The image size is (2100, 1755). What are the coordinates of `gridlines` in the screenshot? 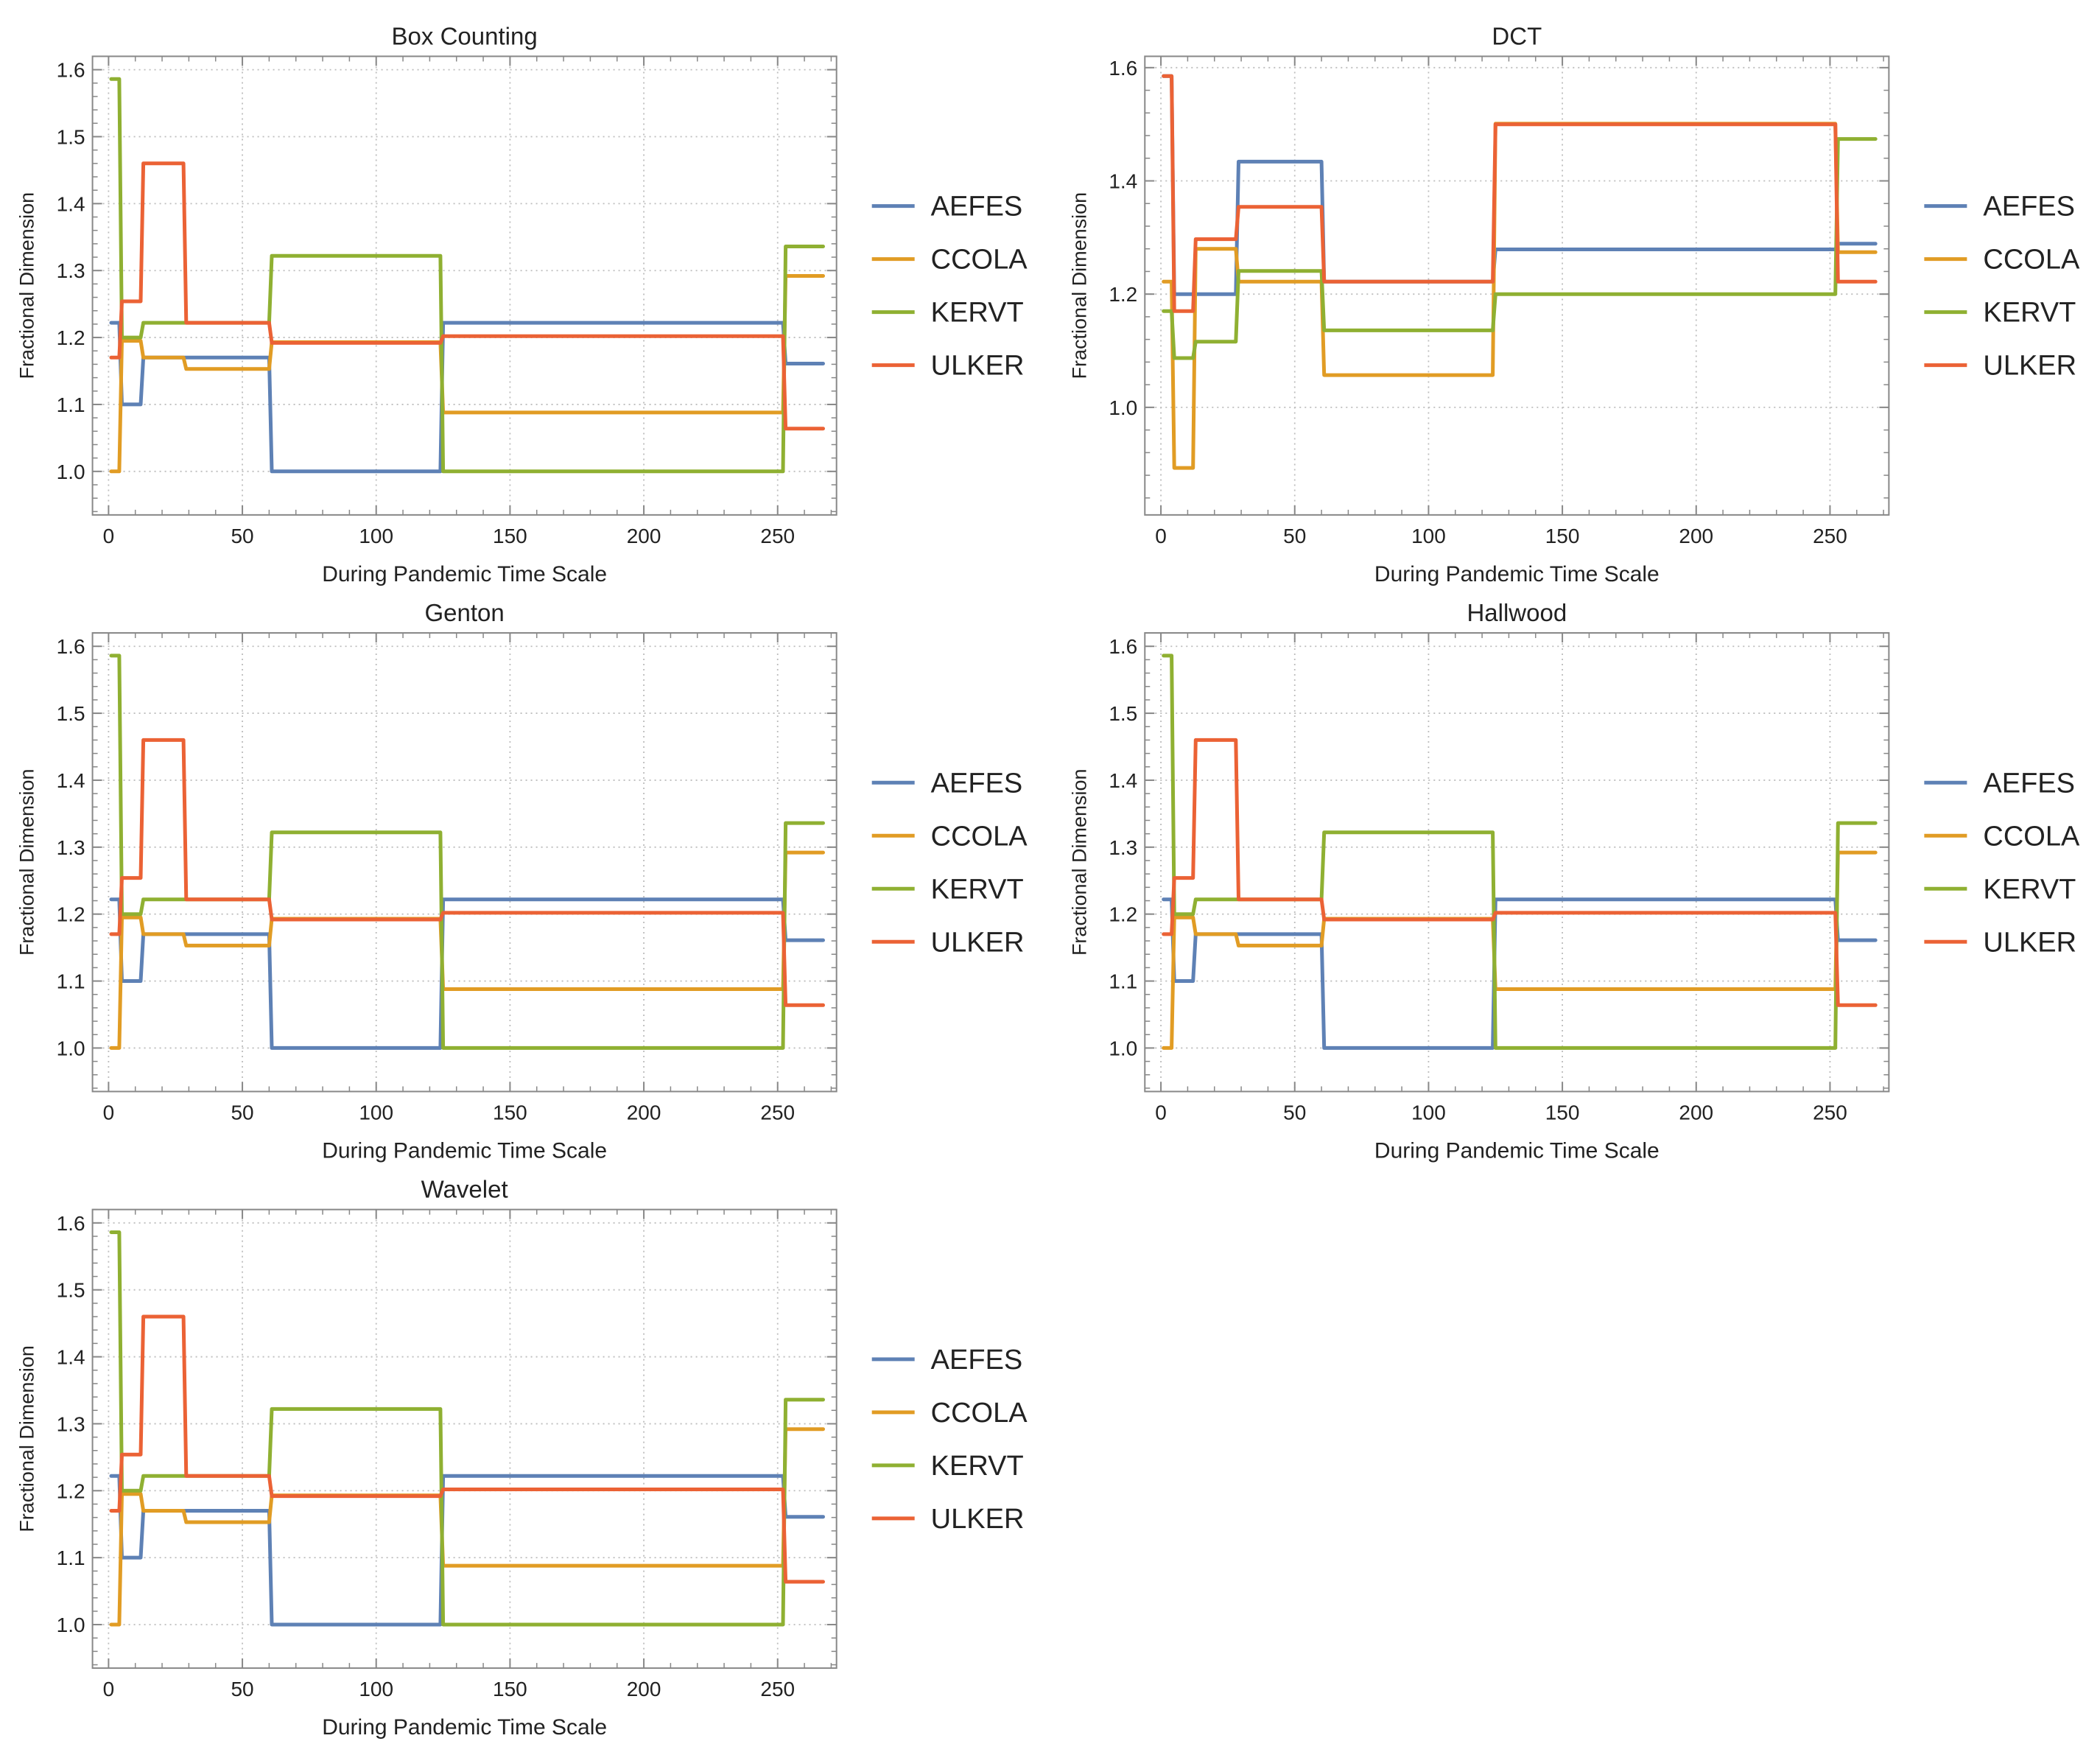 It's located at (465, 285).